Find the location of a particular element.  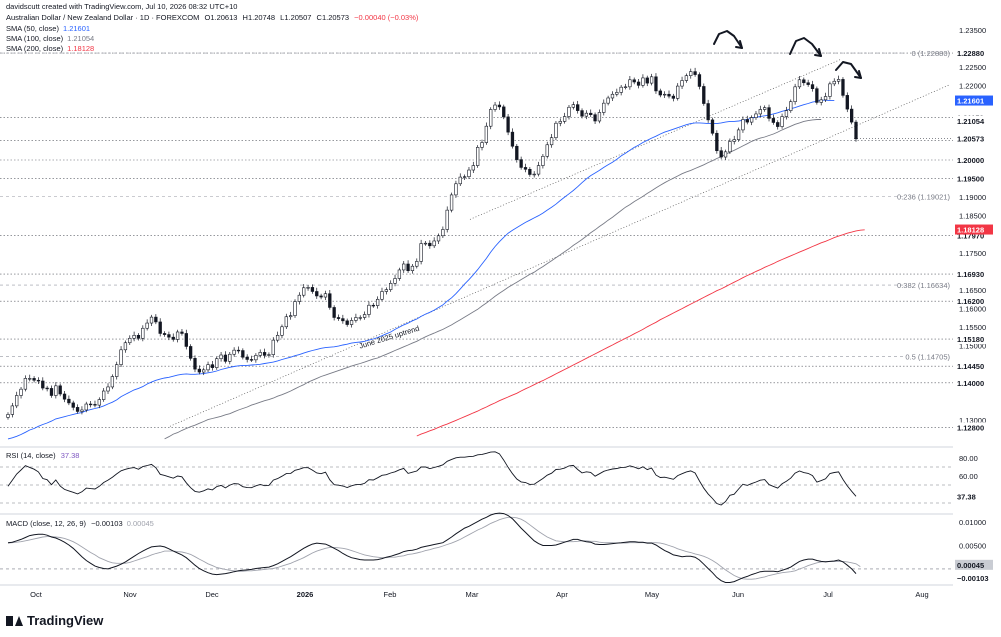

sma-200-legend: SMA (200, close) 1.18128 is located at coordinates (50, 48).